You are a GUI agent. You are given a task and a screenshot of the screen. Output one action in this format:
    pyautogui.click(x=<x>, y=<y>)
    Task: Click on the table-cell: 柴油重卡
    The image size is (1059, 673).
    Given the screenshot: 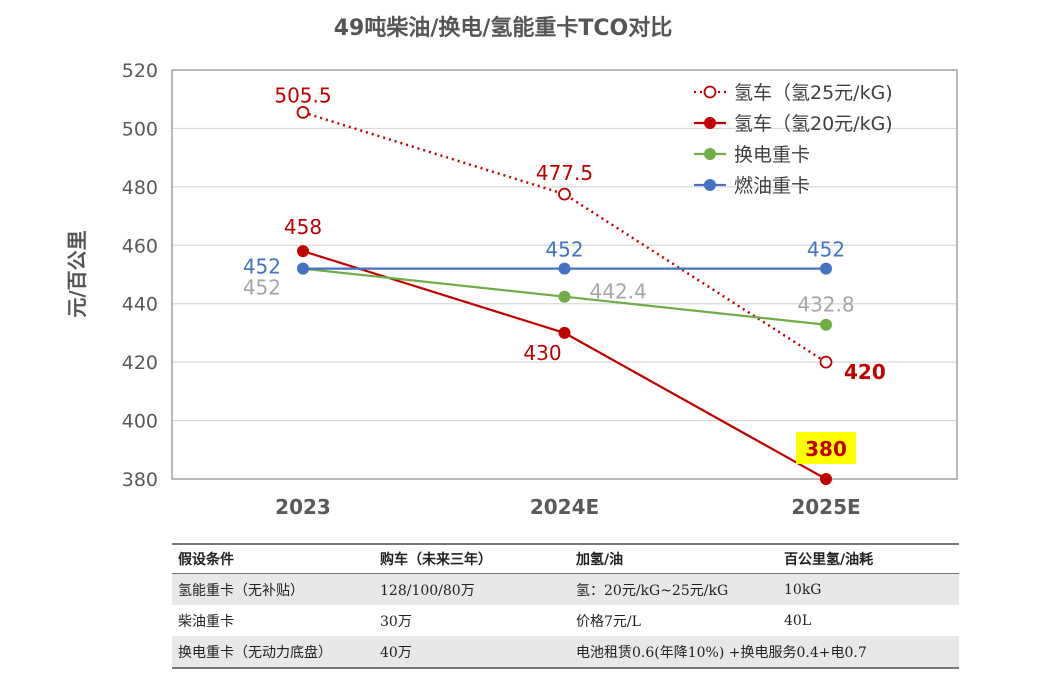 What is the action you would take?
    pyautogui.click(x=206, y=621)
    